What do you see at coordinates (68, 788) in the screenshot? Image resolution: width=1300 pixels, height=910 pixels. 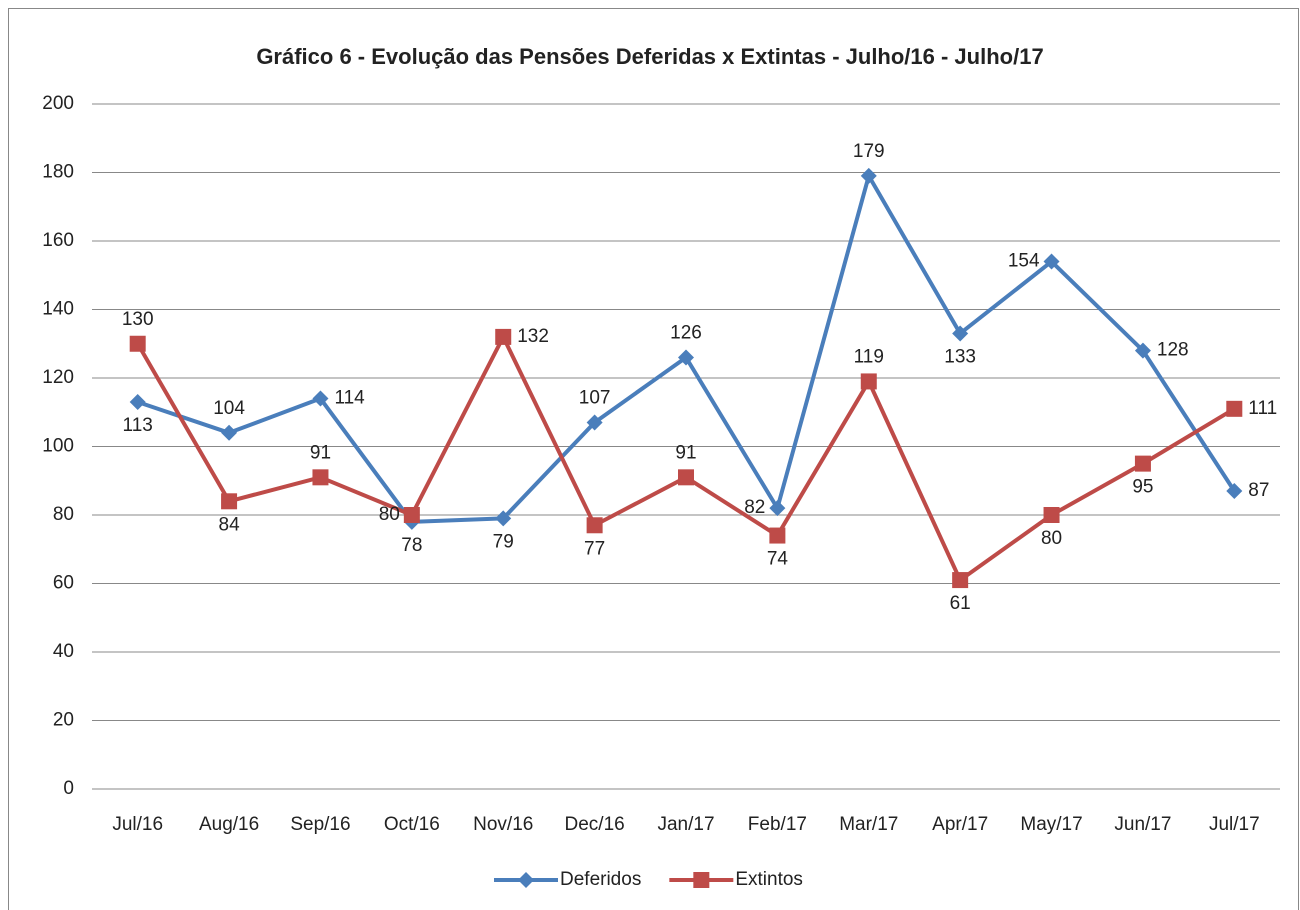 I see `y-tick-label: 0` at bounding box center [68, 788].